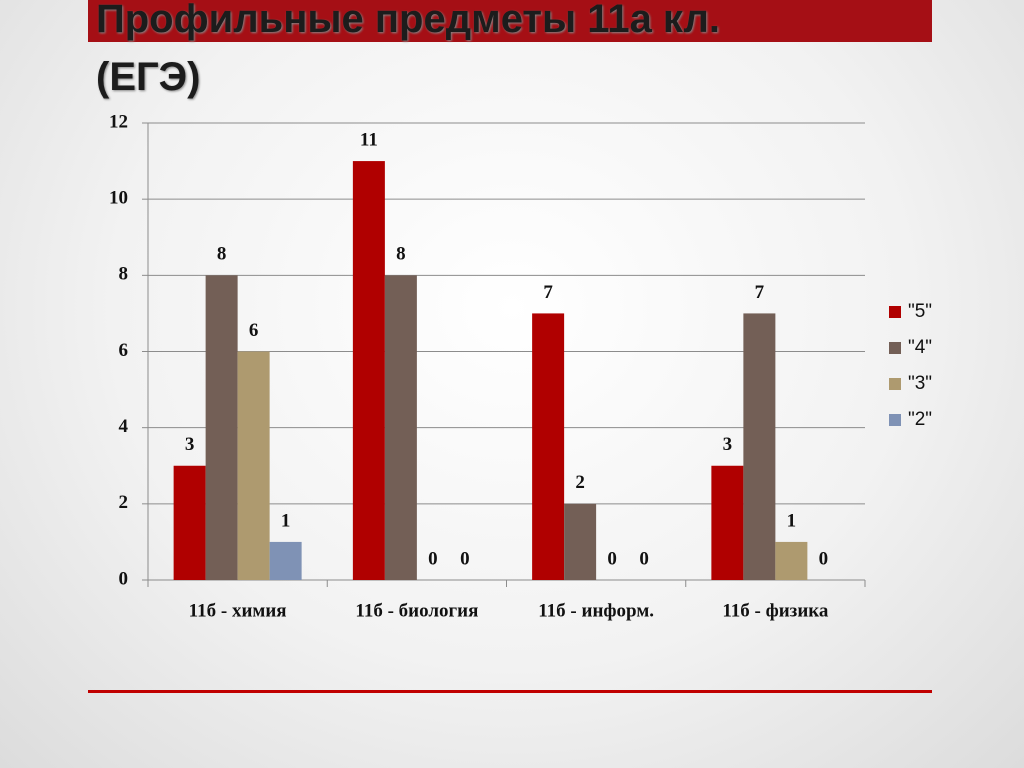  I want to click on x-tick-label: 11б - физика, so click(775, 610).